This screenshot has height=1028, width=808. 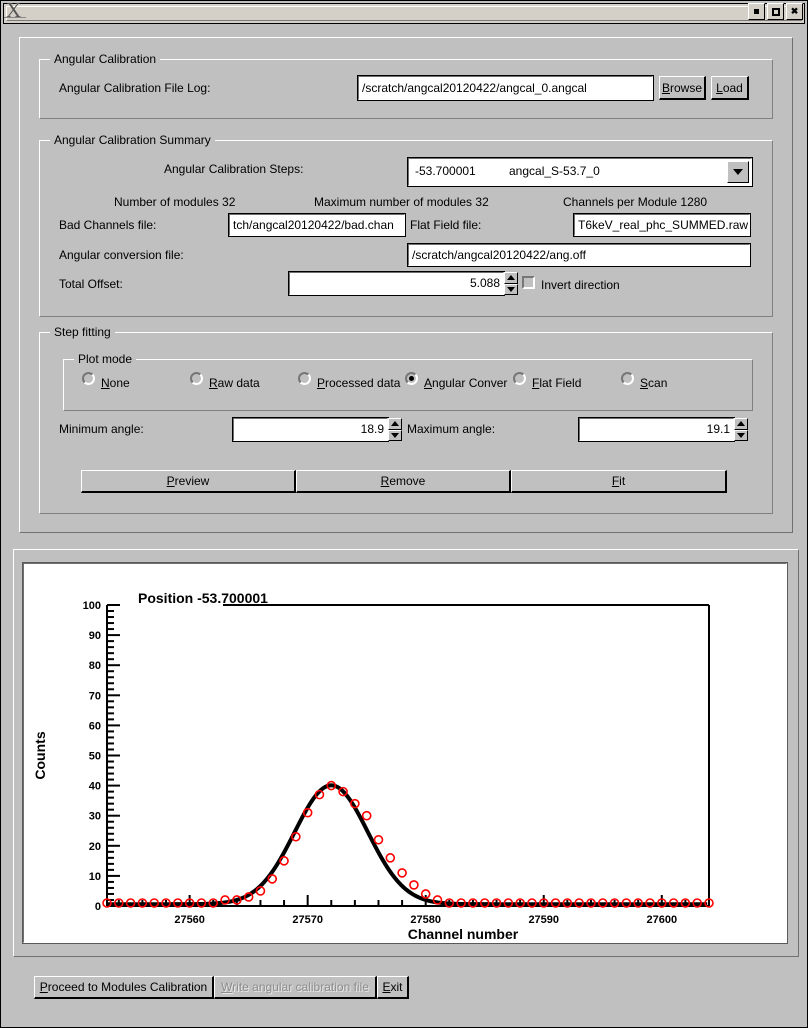 I want to click on x-app-icon: X, so click(x=14, y=11).